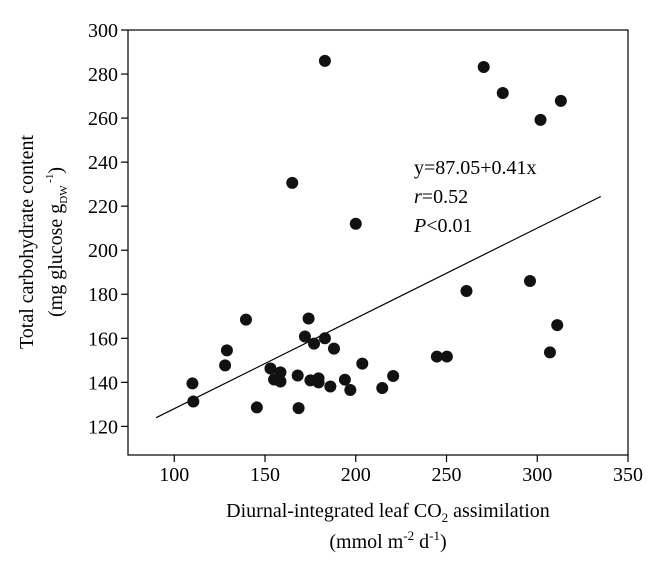 The width and height of the screenshot is (648, 561). Describe the element at coordinates (64, 194) in the screenshot. I see `y-axis-label-part: DW` at that location.